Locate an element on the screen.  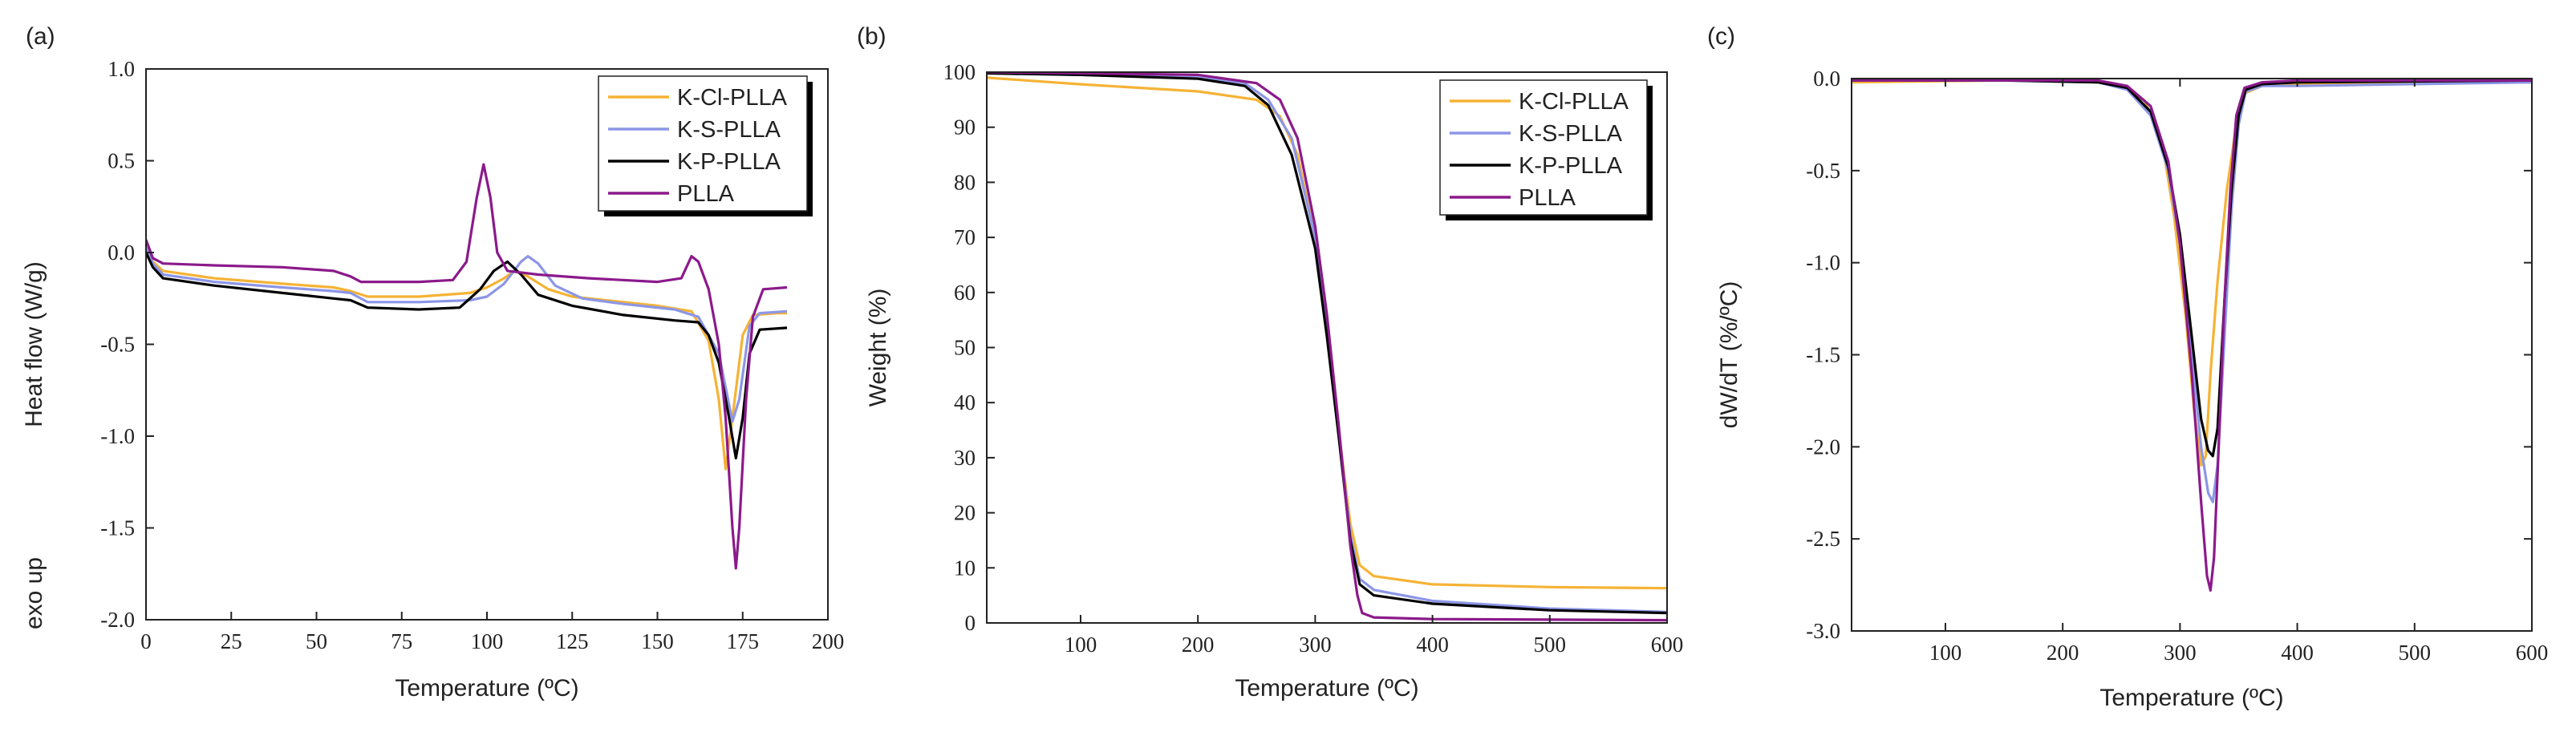
x-tick-label: 0 is located at coordinates (146, 641).